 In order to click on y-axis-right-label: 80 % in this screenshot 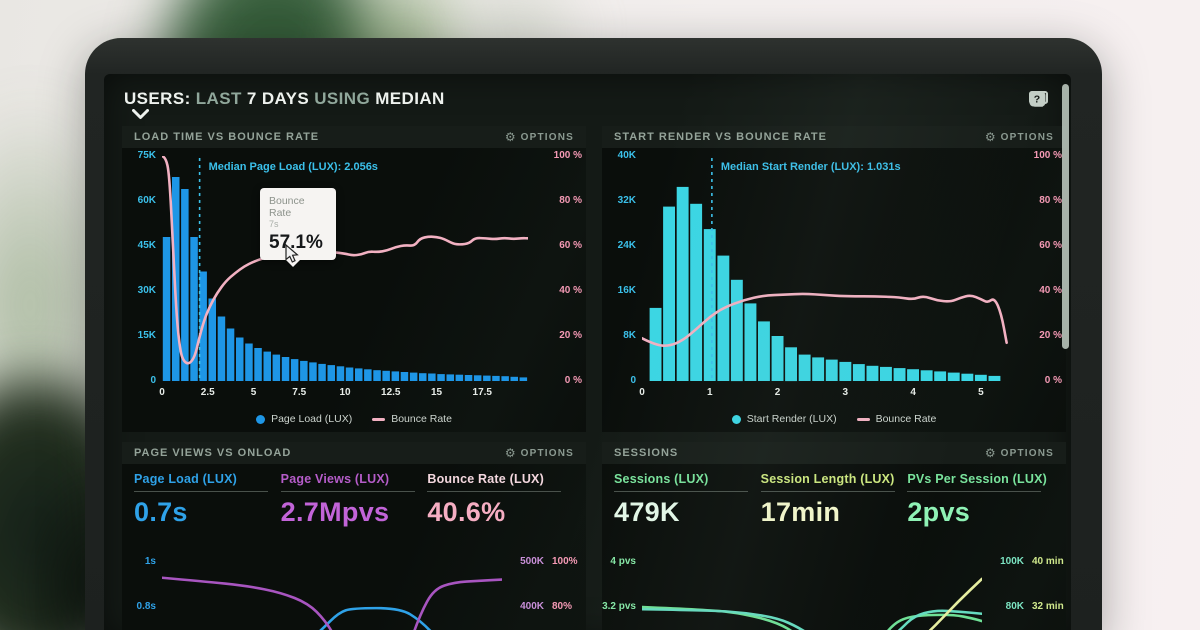, I will do `click(570, 200)`.